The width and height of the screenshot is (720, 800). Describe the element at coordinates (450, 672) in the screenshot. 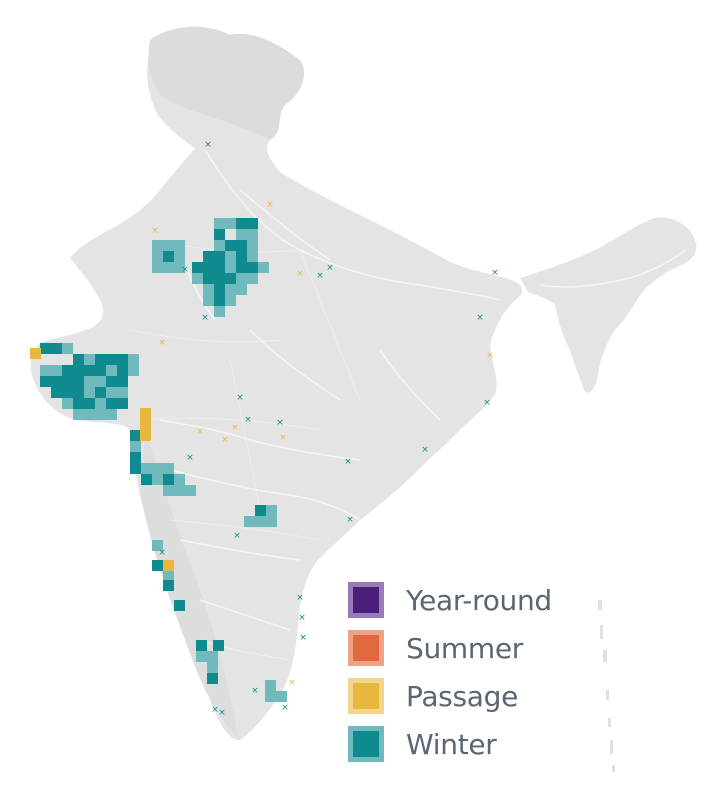

I see `legend: Year-round Summer Passage Winter` at that location.